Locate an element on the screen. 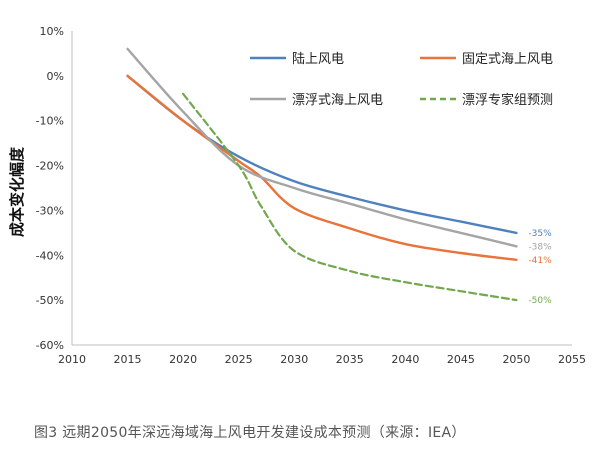  y-tick-label: 10% is located at coordinates (52, 31).